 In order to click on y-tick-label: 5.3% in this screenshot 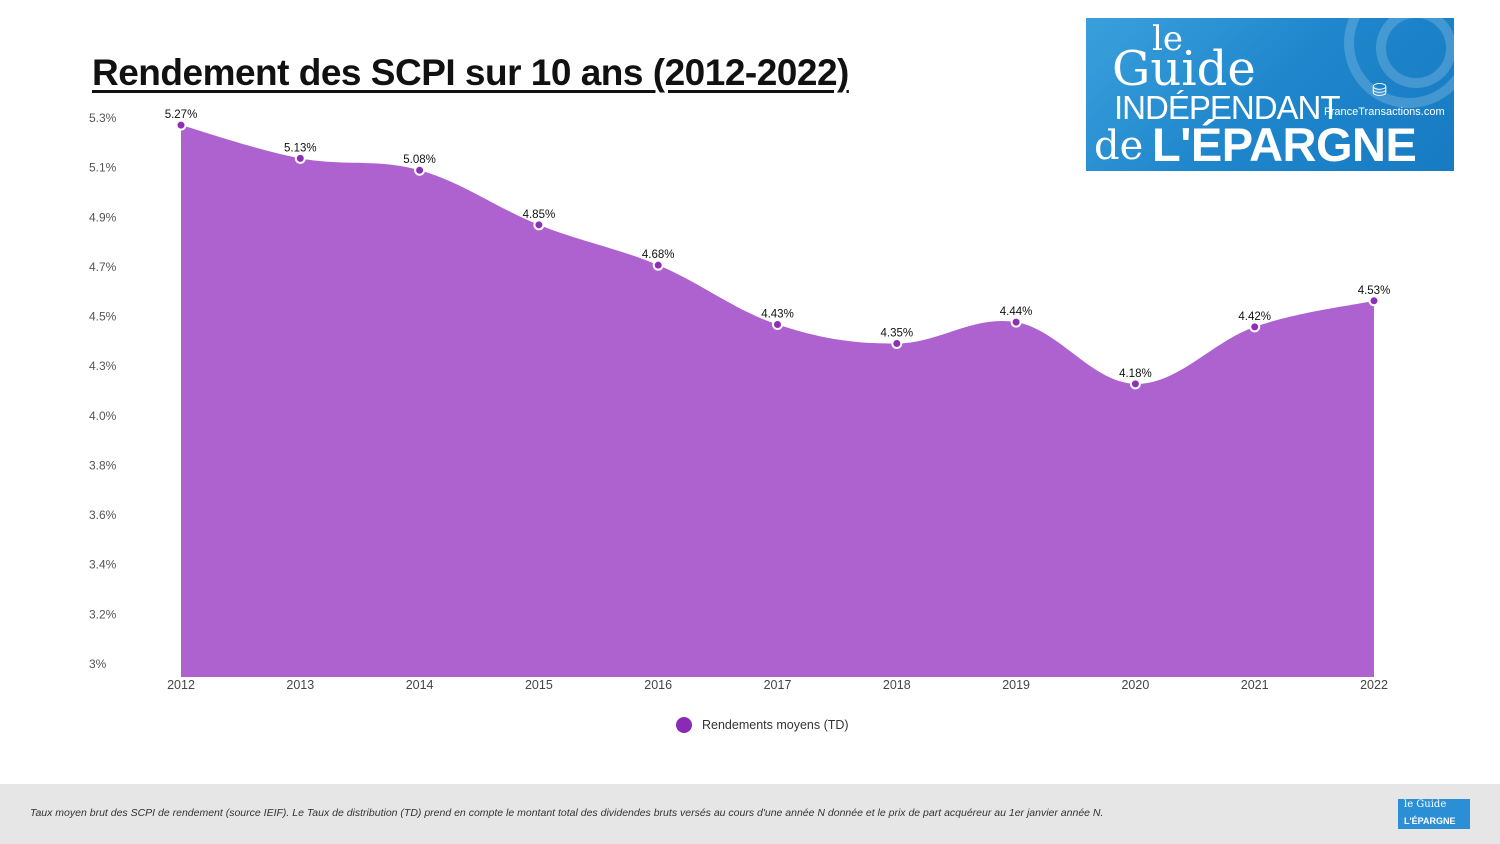, I will do `click(103, 118)`.